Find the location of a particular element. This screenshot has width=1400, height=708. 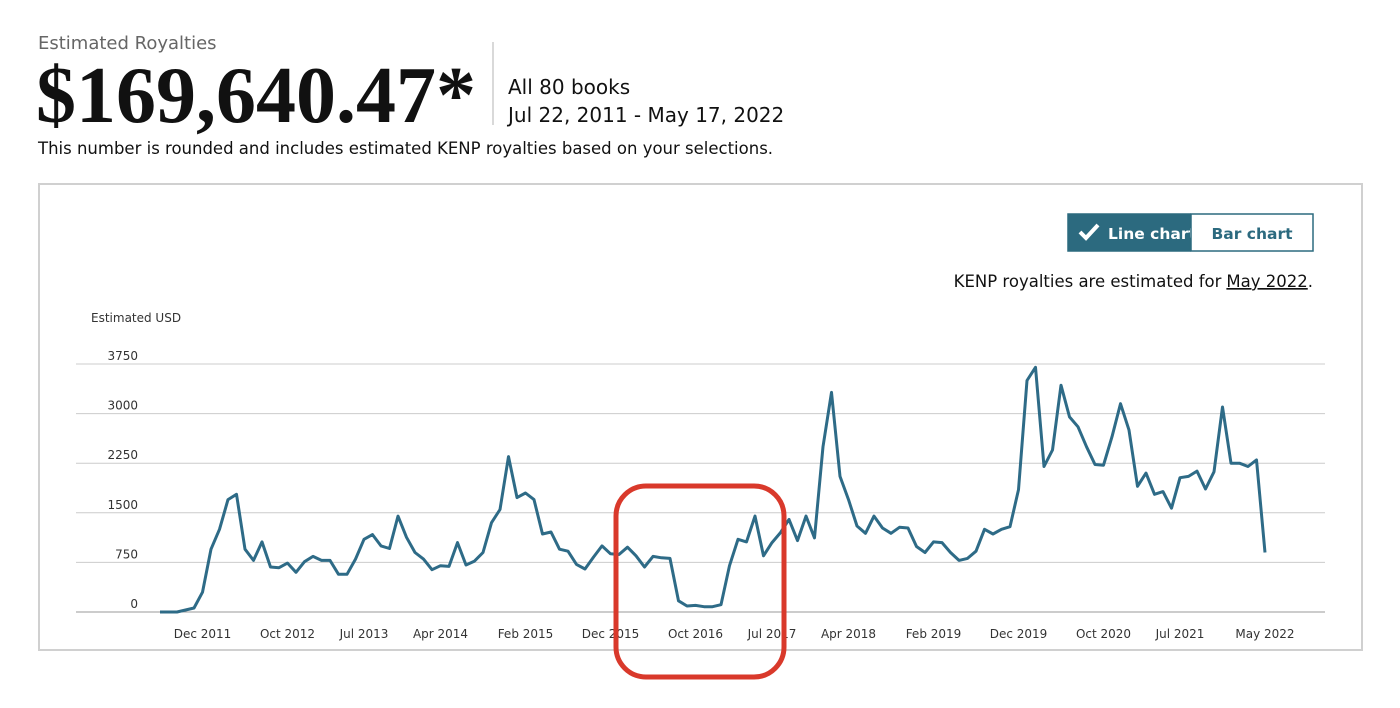

y-tick-label: 3750 is located at coordinates (122, 356).